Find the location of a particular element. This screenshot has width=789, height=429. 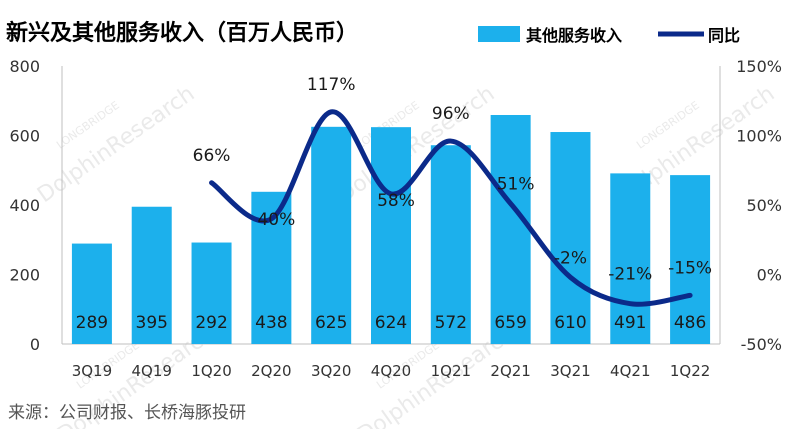

bar-value-label: 491 is located at coordinates (630, 323).